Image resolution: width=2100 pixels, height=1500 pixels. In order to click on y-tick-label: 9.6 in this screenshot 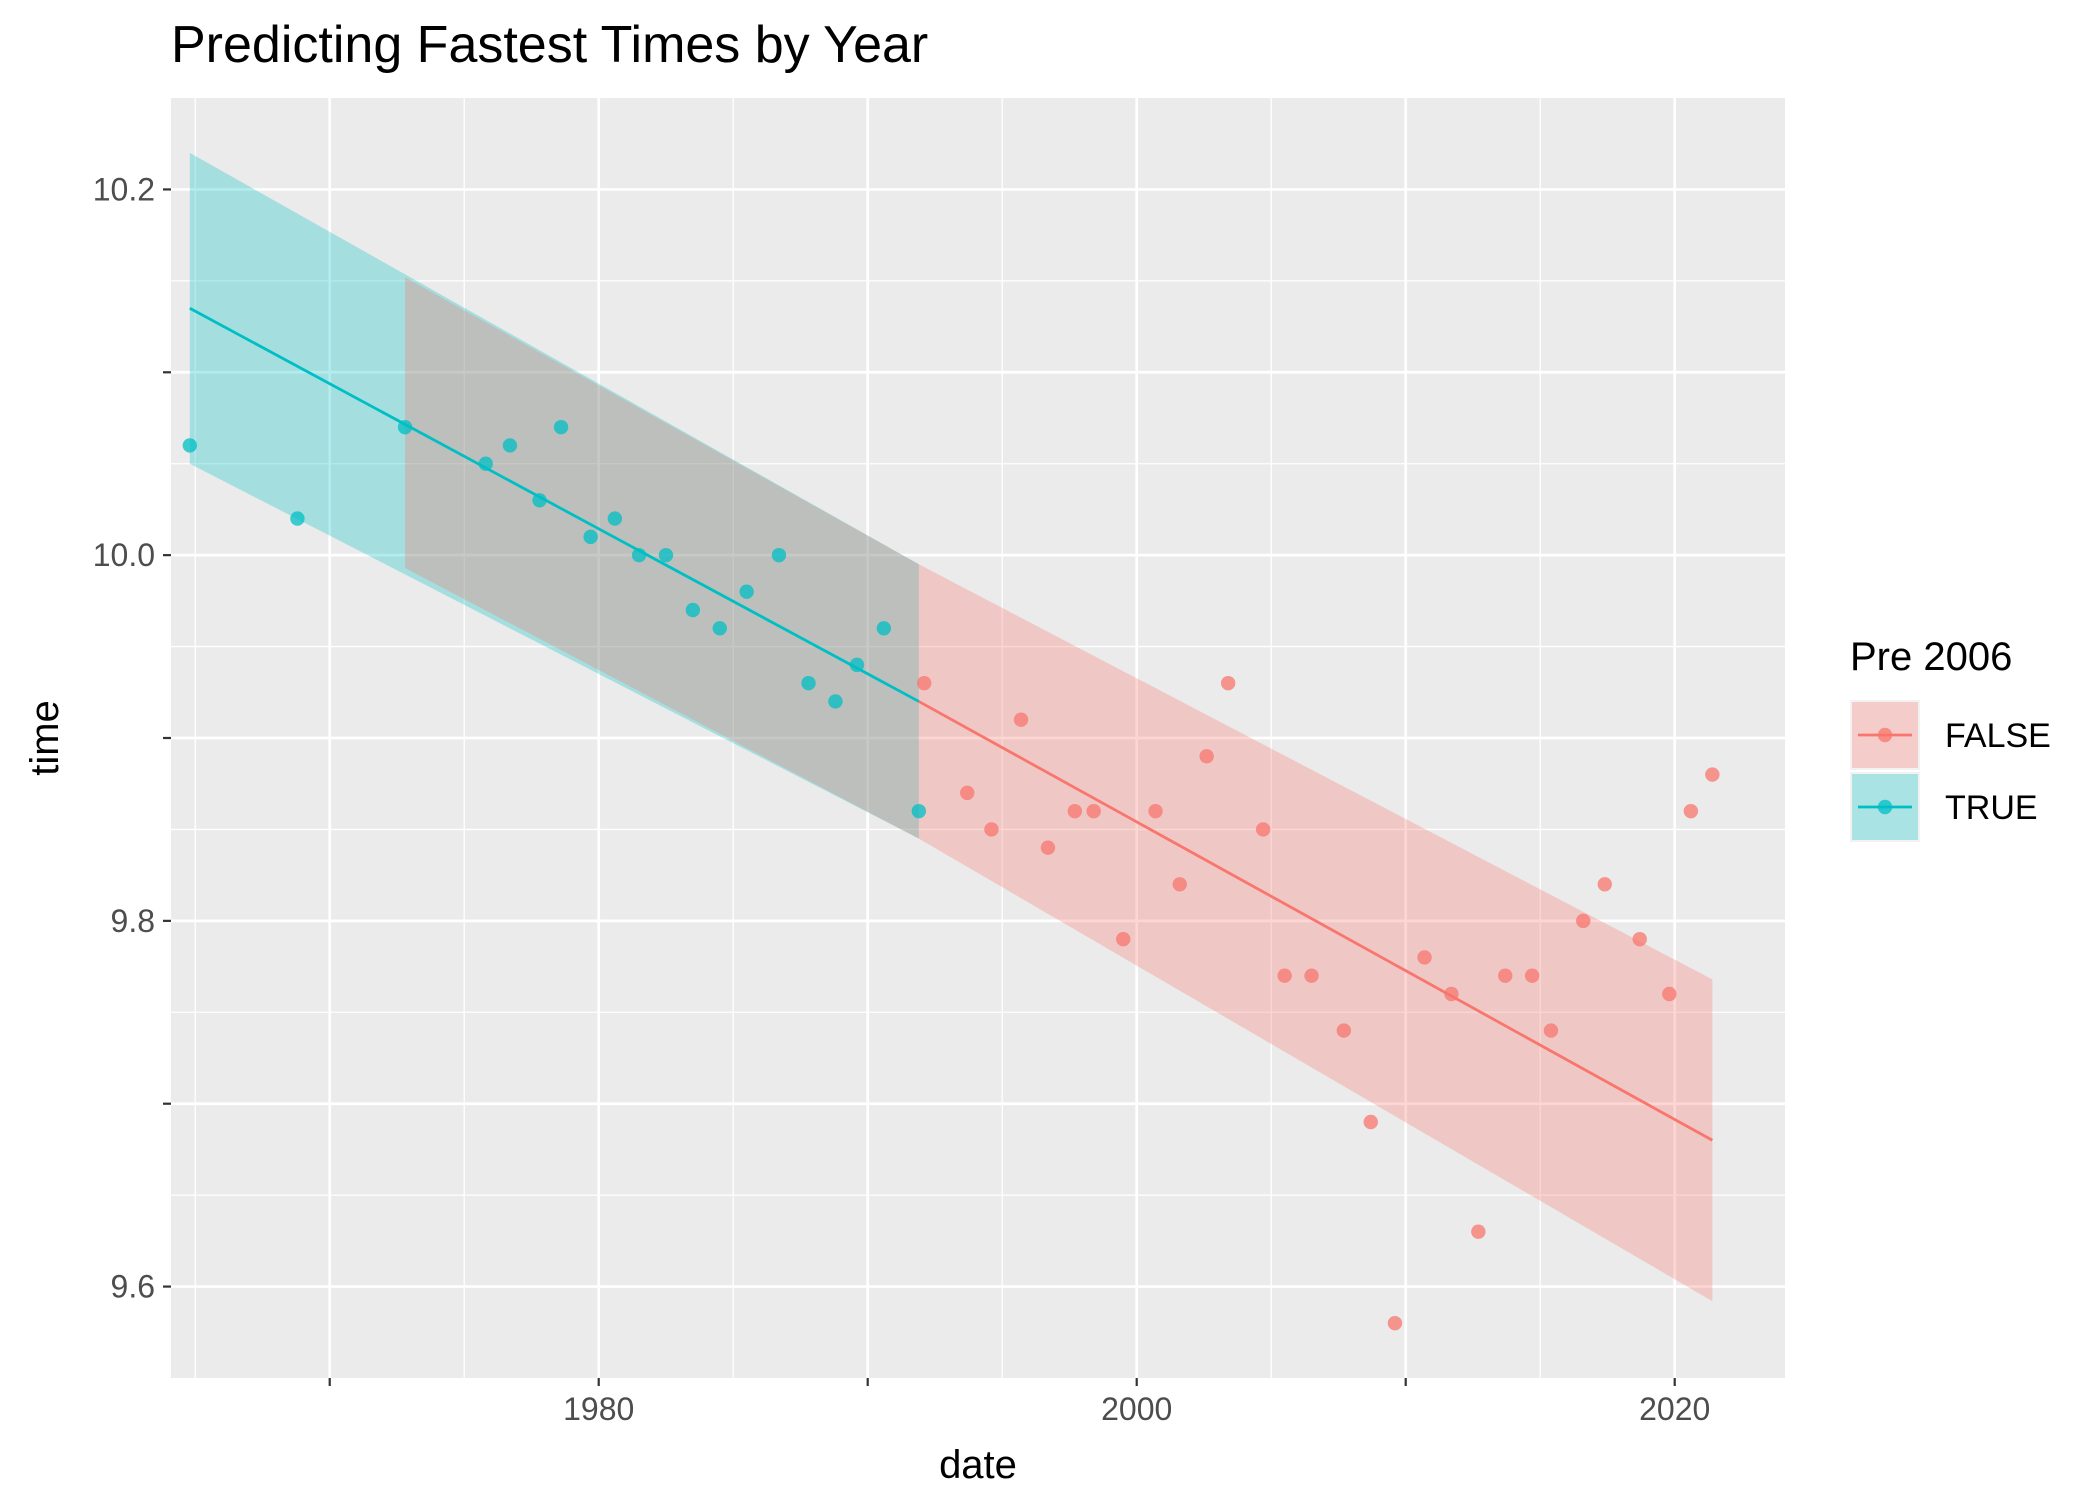, I will do `click(133, 1287)`.